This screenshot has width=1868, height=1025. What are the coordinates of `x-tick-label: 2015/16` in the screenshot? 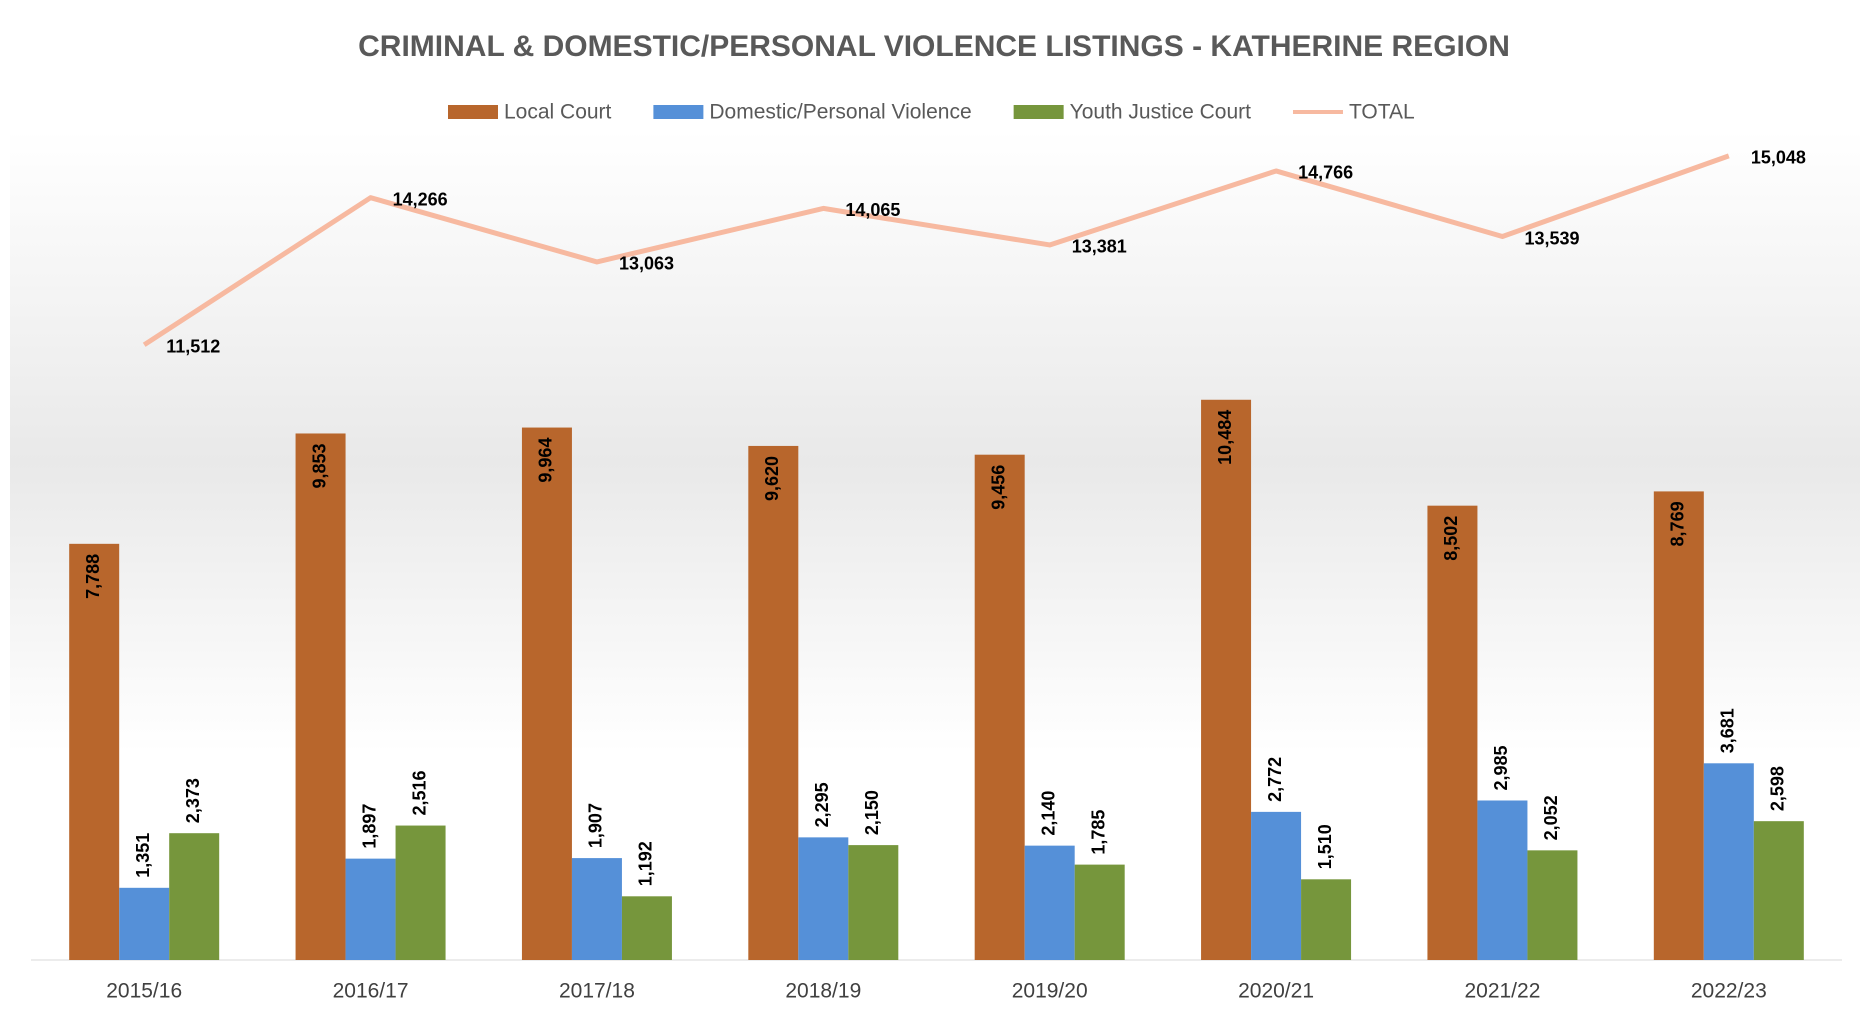 It's located at (144, 991).